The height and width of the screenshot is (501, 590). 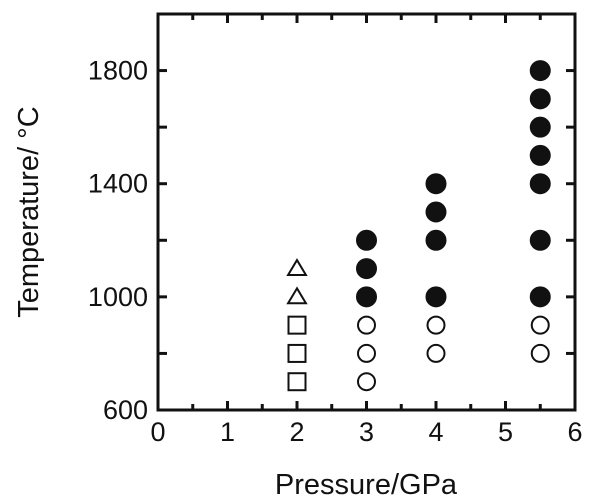 I want to click on x-tick-label: 2, so click(x=296, y=432).